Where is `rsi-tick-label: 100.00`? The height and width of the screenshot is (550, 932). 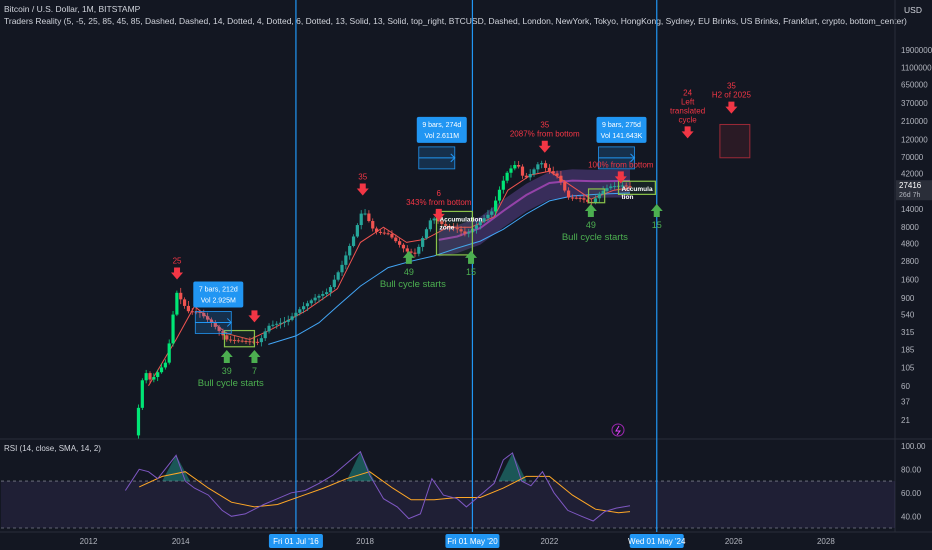 rsi-tick-label: 100.00 is located at coordinates (913, 446).